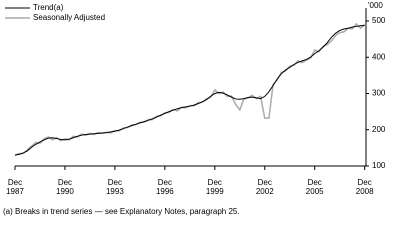 The height and width of the screenshot is (240, 397). I want to click on x-tick-label: Dec 1987, so click(15, 187).